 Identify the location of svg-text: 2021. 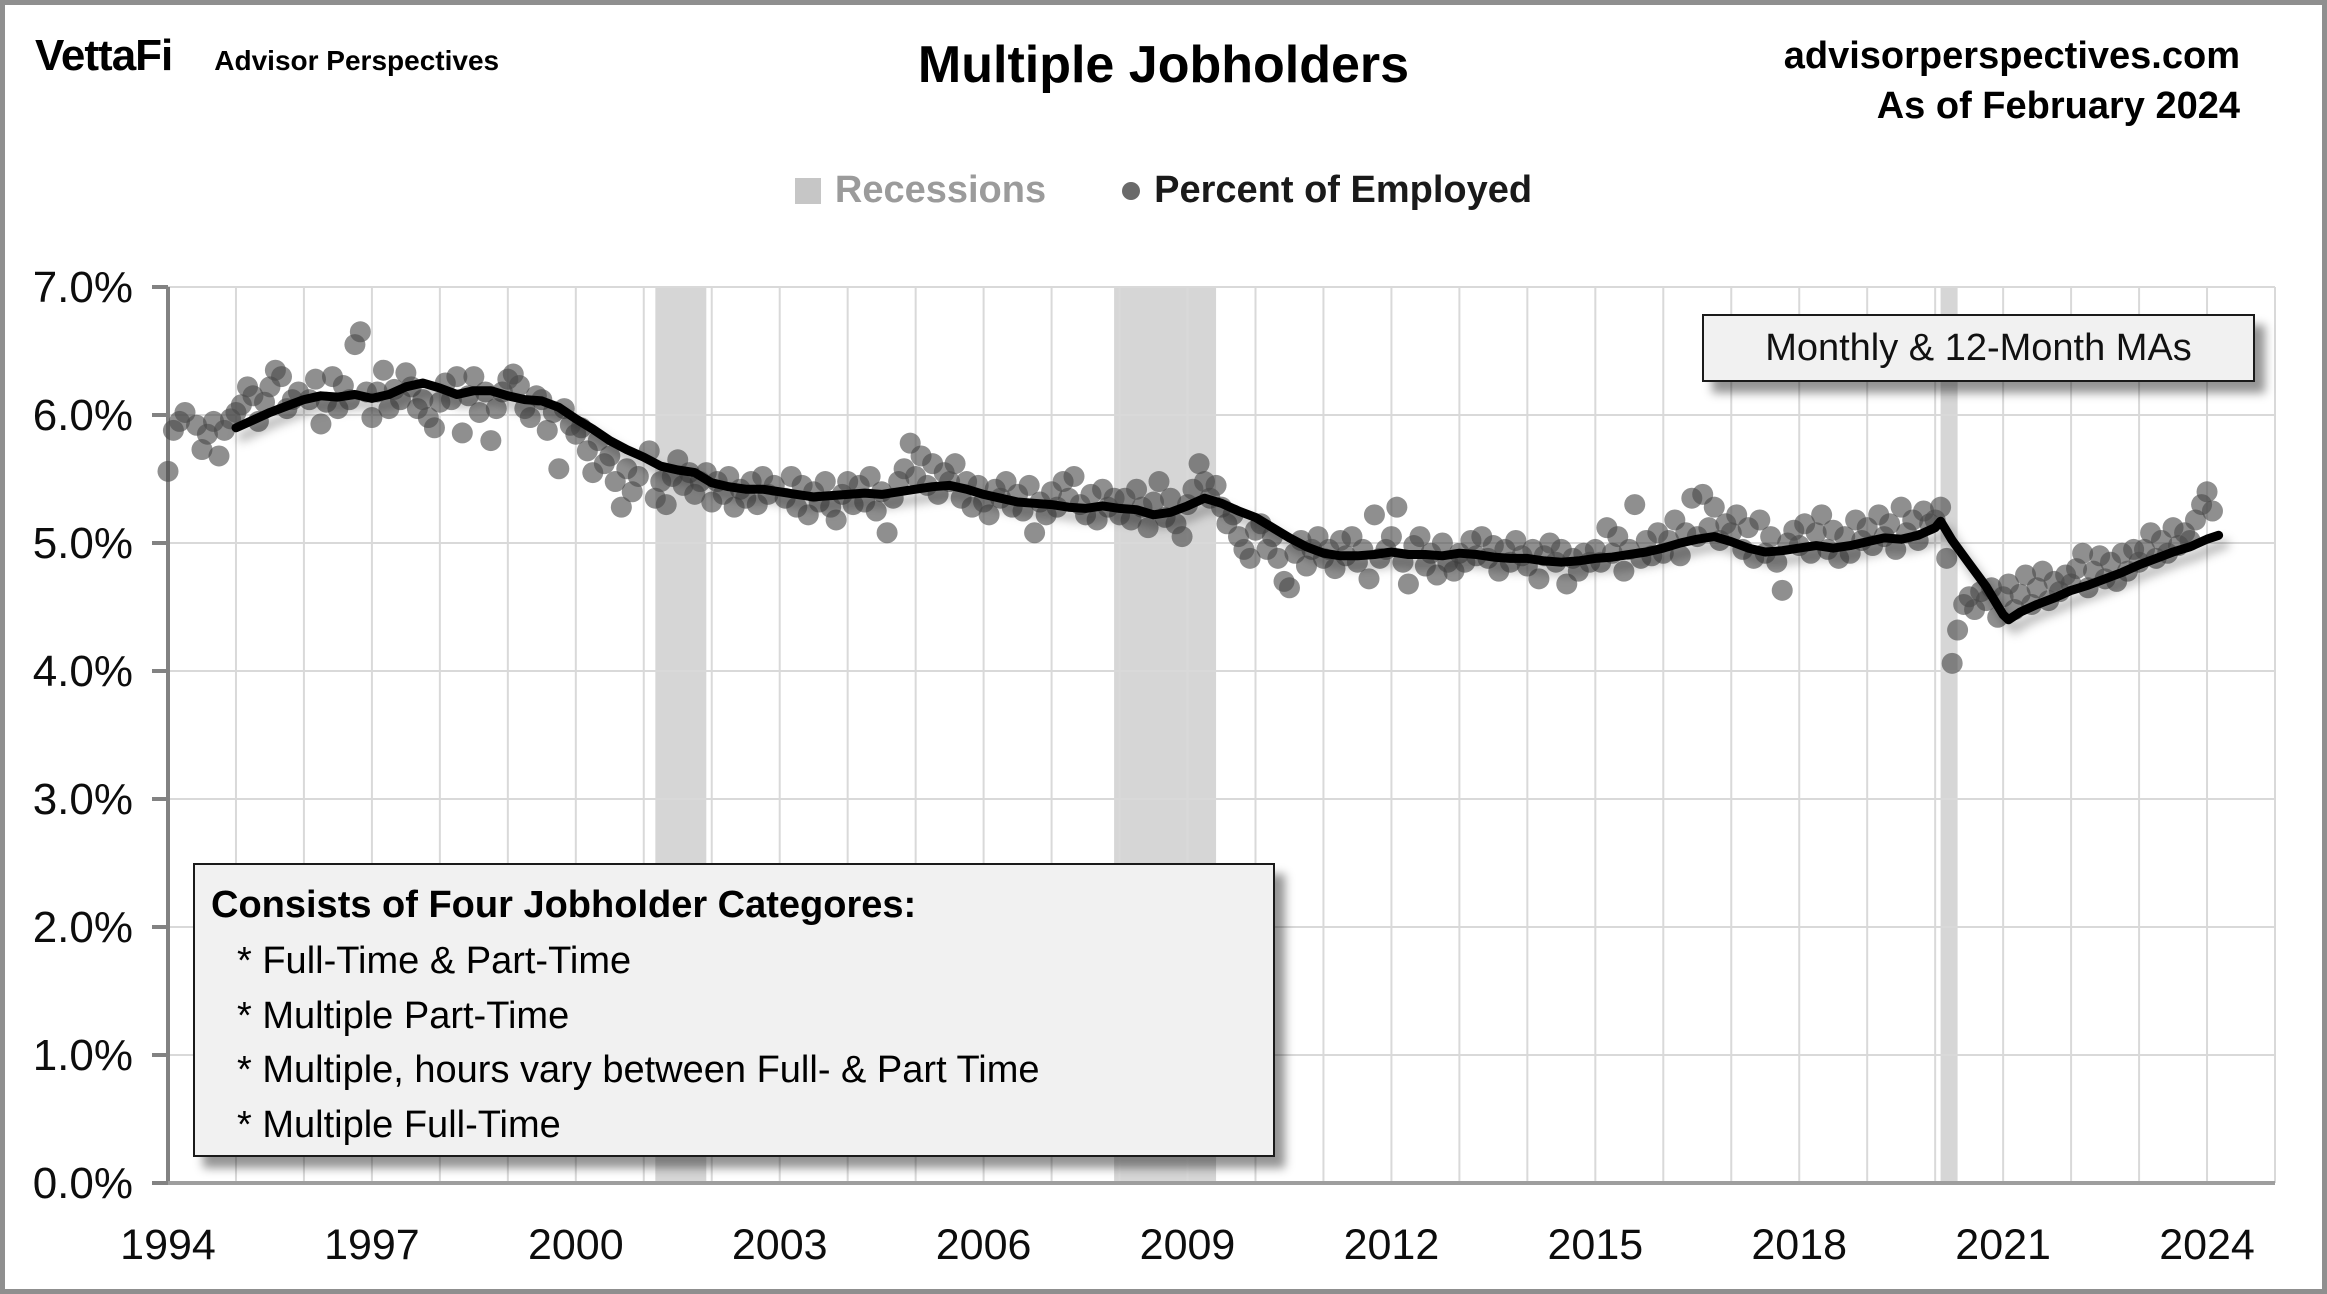
(2003, 1245).